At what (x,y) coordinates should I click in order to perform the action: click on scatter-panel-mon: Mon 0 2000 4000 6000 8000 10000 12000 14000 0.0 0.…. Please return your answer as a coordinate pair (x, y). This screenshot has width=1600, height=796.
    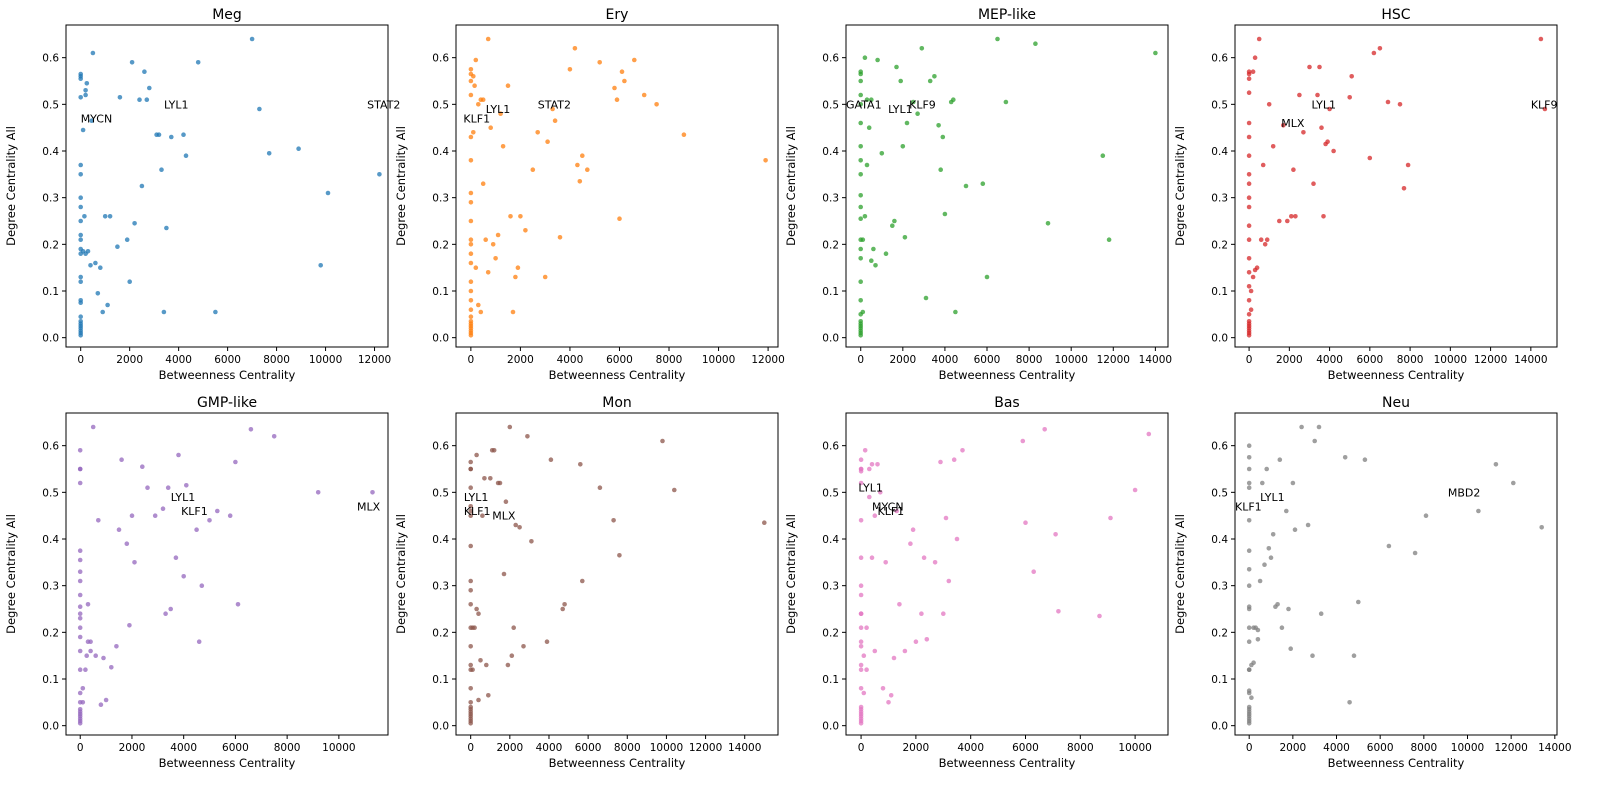
    Looking at the image, I should click on (586, 582).